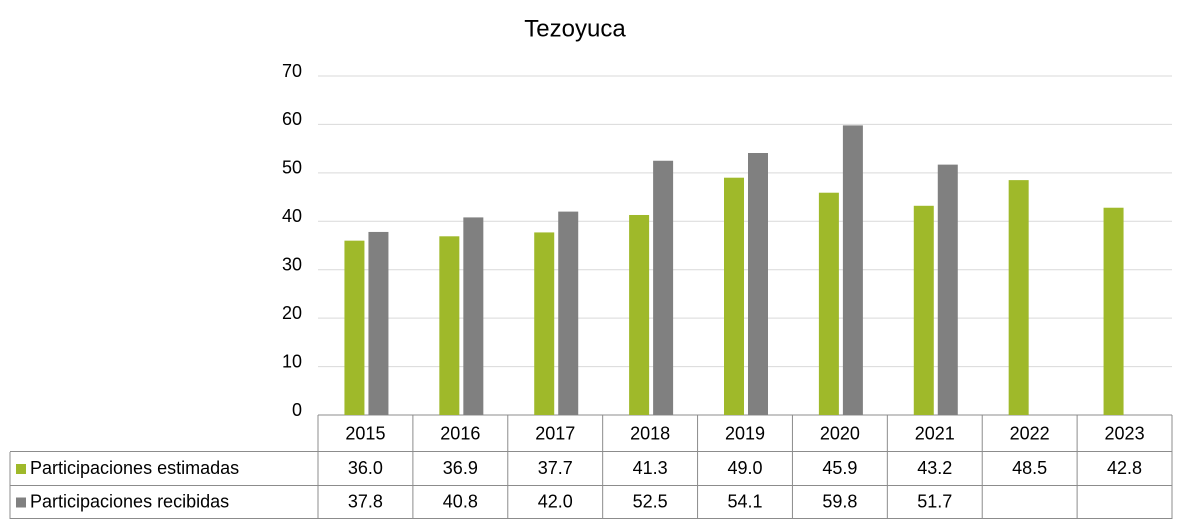 Image resolution: width=1182 pixels, height=520 pixels. Describe the element at coordinates (575, 28) in the screenshot. I see `chart-title: Tezoyuca` at that location.